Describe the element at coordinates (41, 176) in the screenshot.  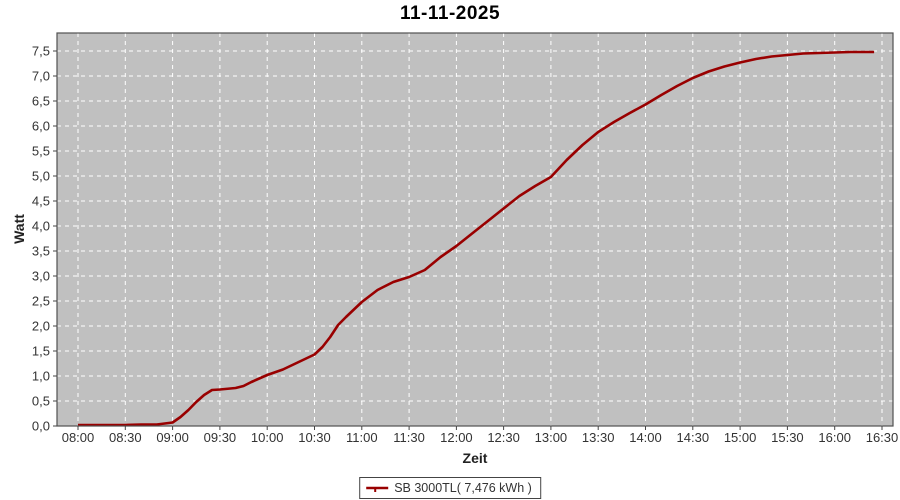
I see `y-tick-label: 5,0` at that location.